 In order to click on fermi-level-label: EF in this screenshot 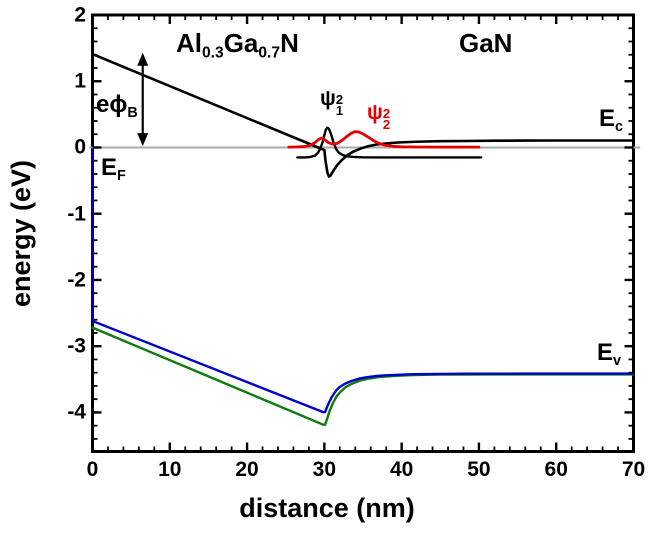, I will do `click(113, 169)`.